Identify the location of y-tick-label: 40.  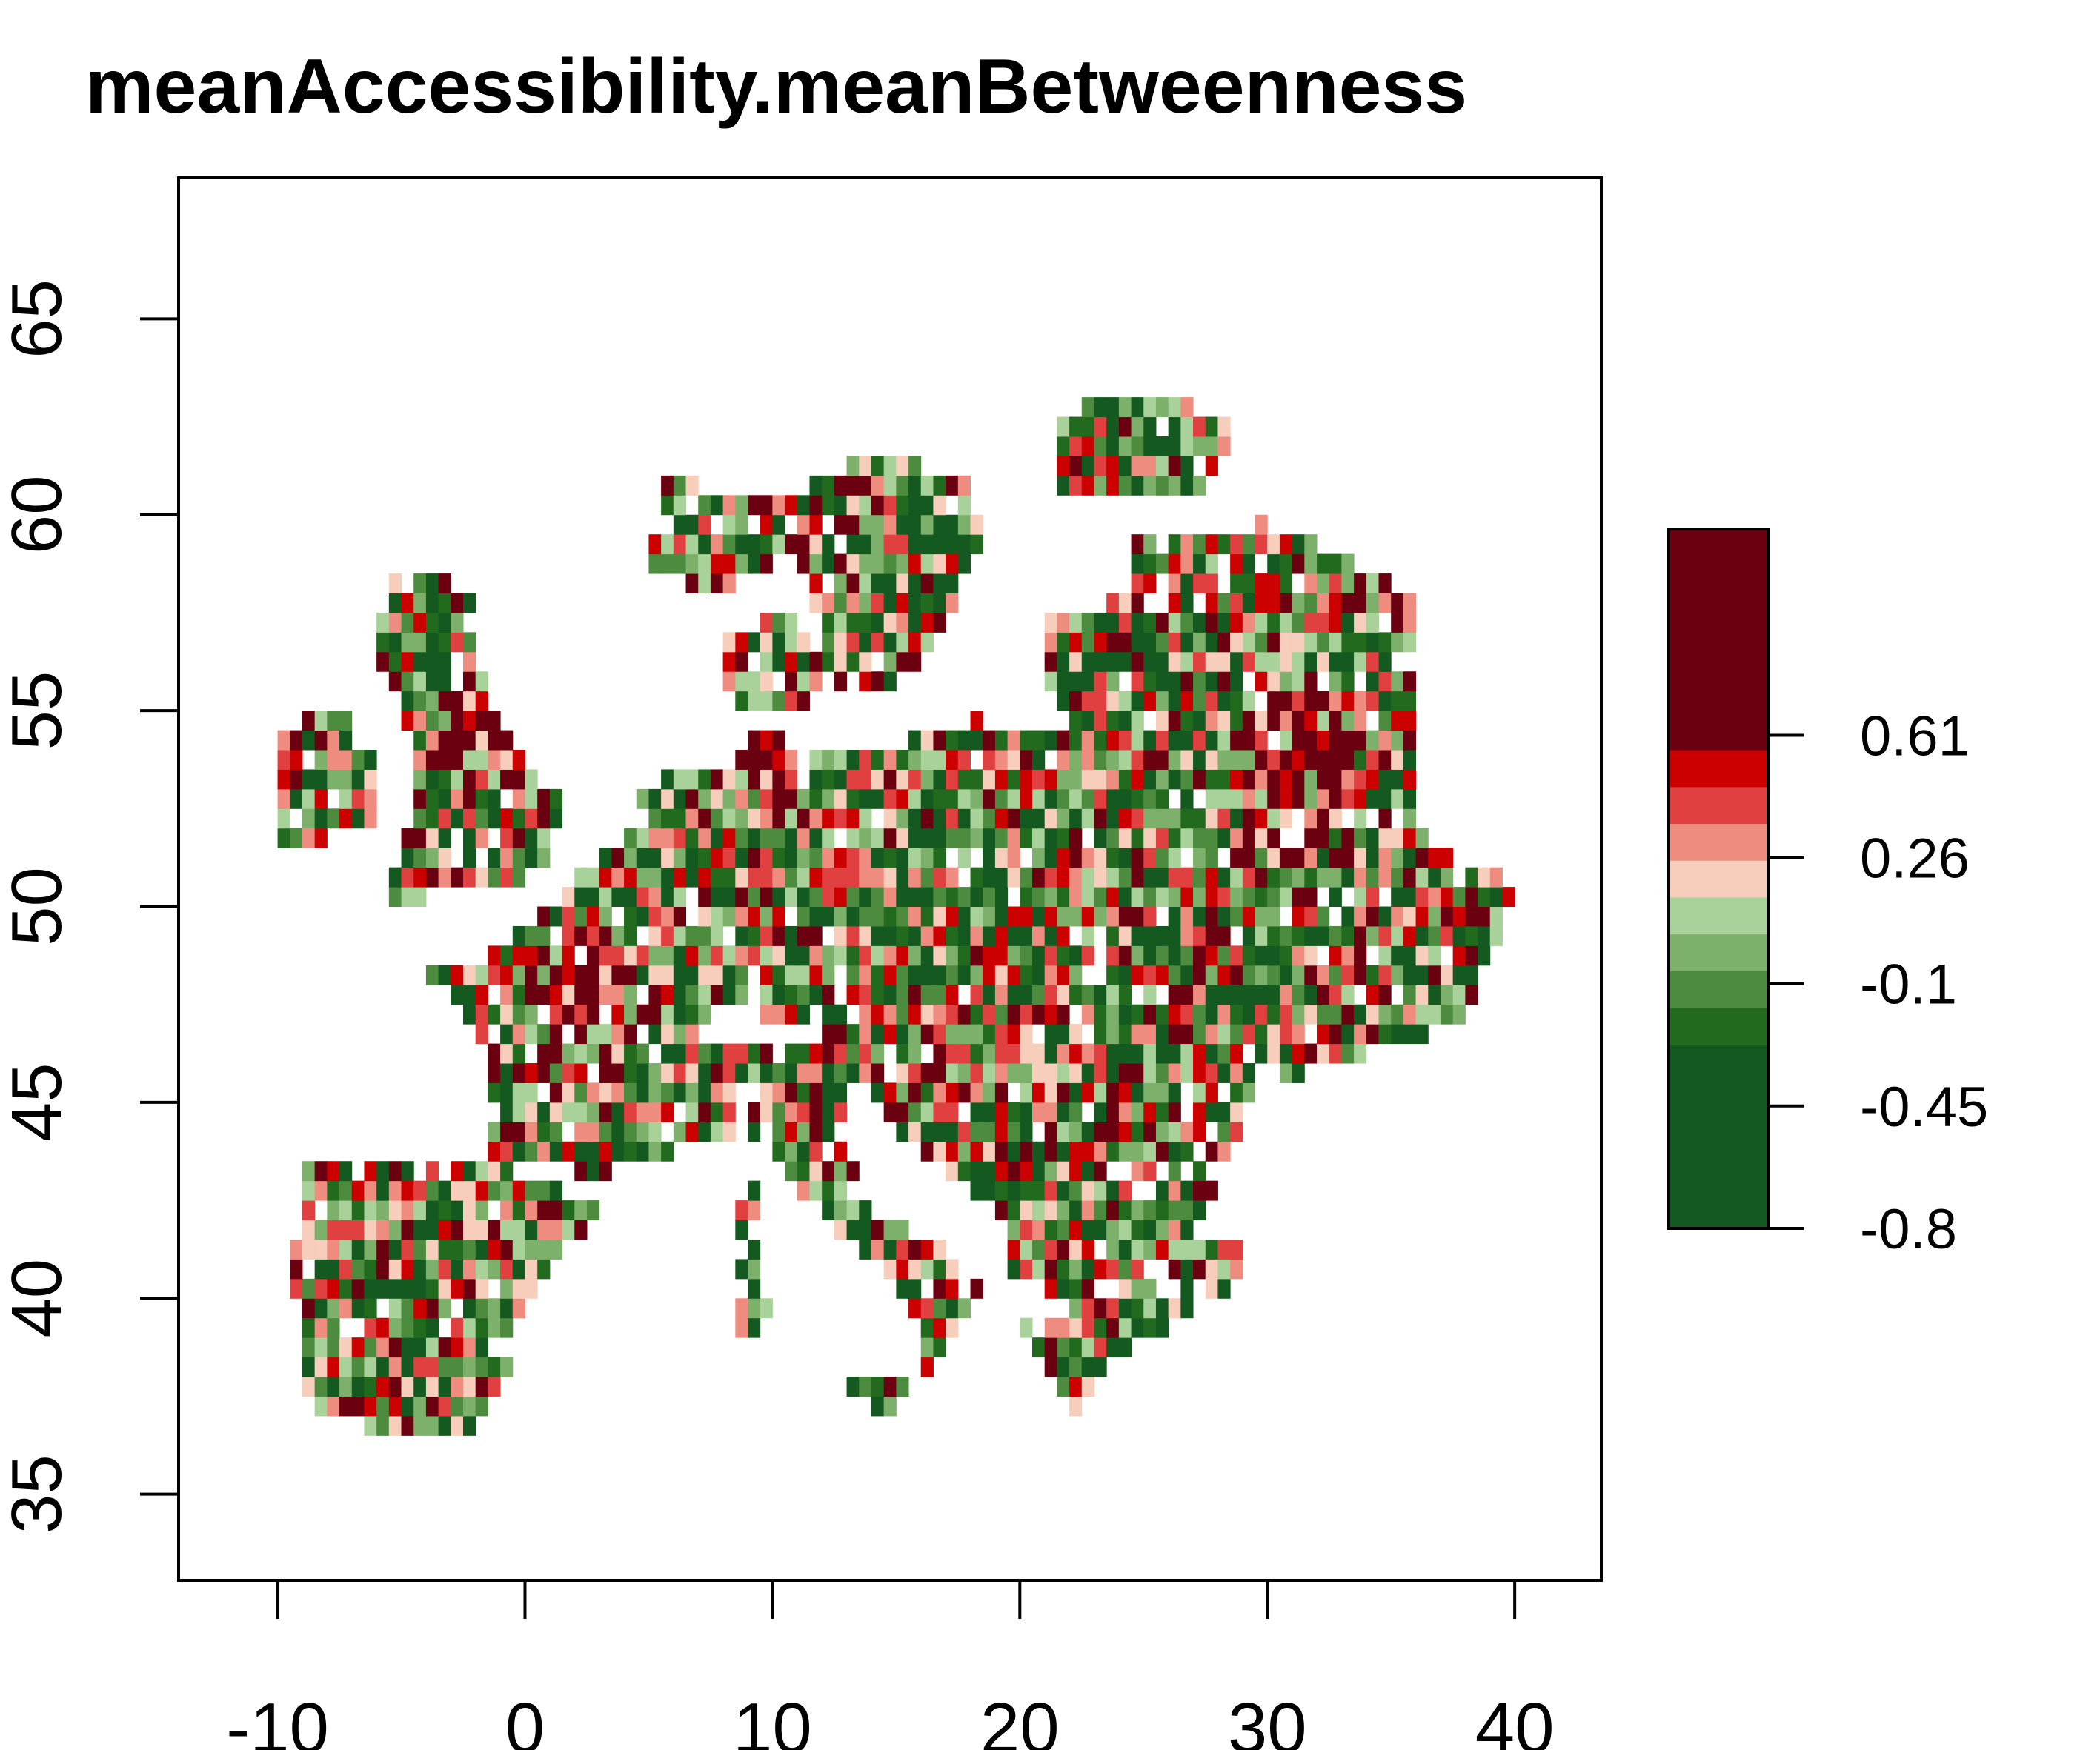
(38, 1298).